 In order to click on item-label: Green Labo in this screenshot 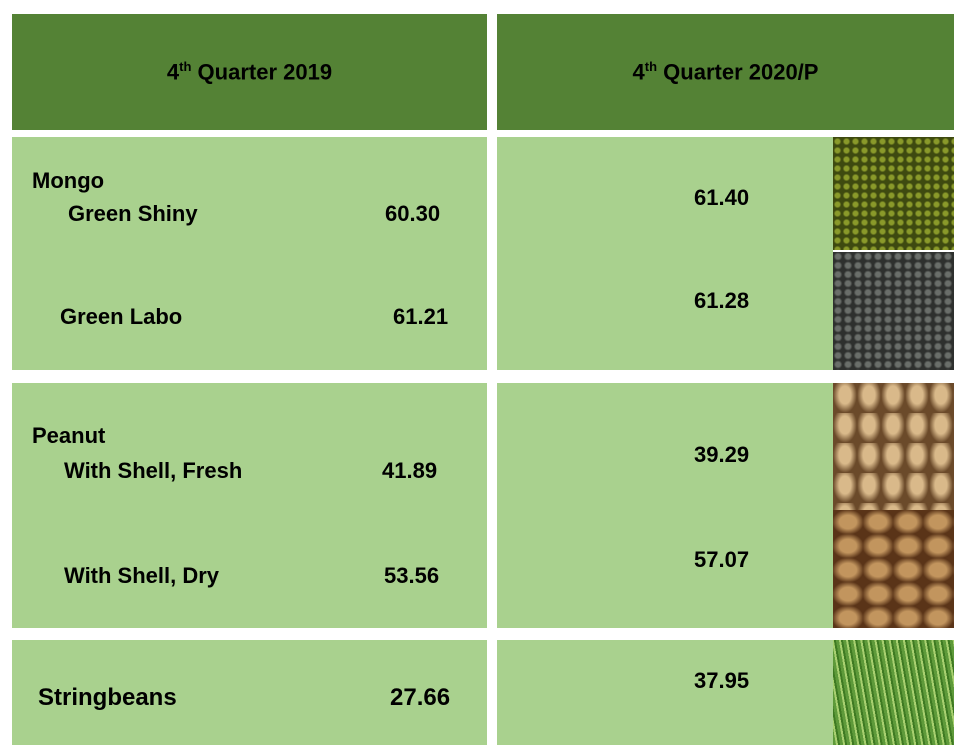, I will do `click(121, 316)`.